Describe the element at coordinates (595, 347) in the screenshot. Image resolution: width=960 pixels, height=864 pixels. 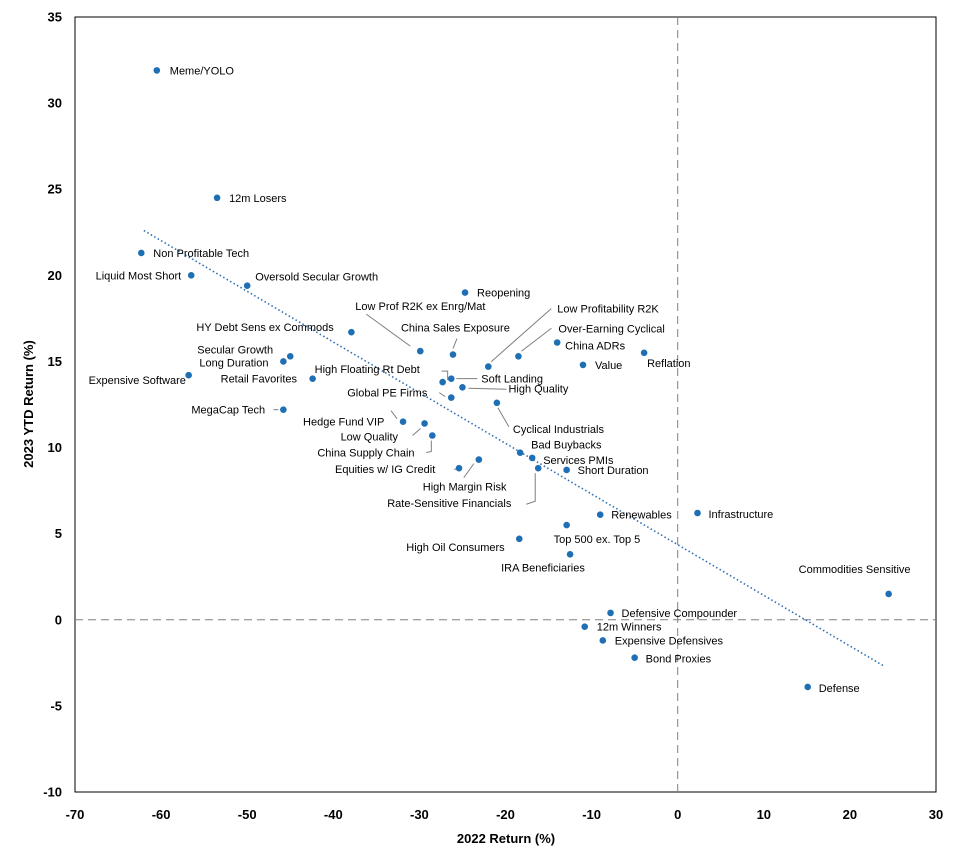
I see `point-label: China ADRs` at that location.